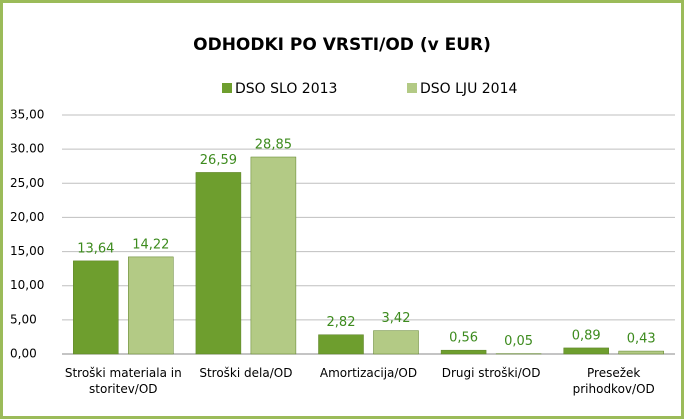 Image resolution: width=684 pixels, height=419 pixels. Describe the element at coordinates (368, 373) in the screenshot. I see `x-tick-label: Amortizacija/OD` at that location.